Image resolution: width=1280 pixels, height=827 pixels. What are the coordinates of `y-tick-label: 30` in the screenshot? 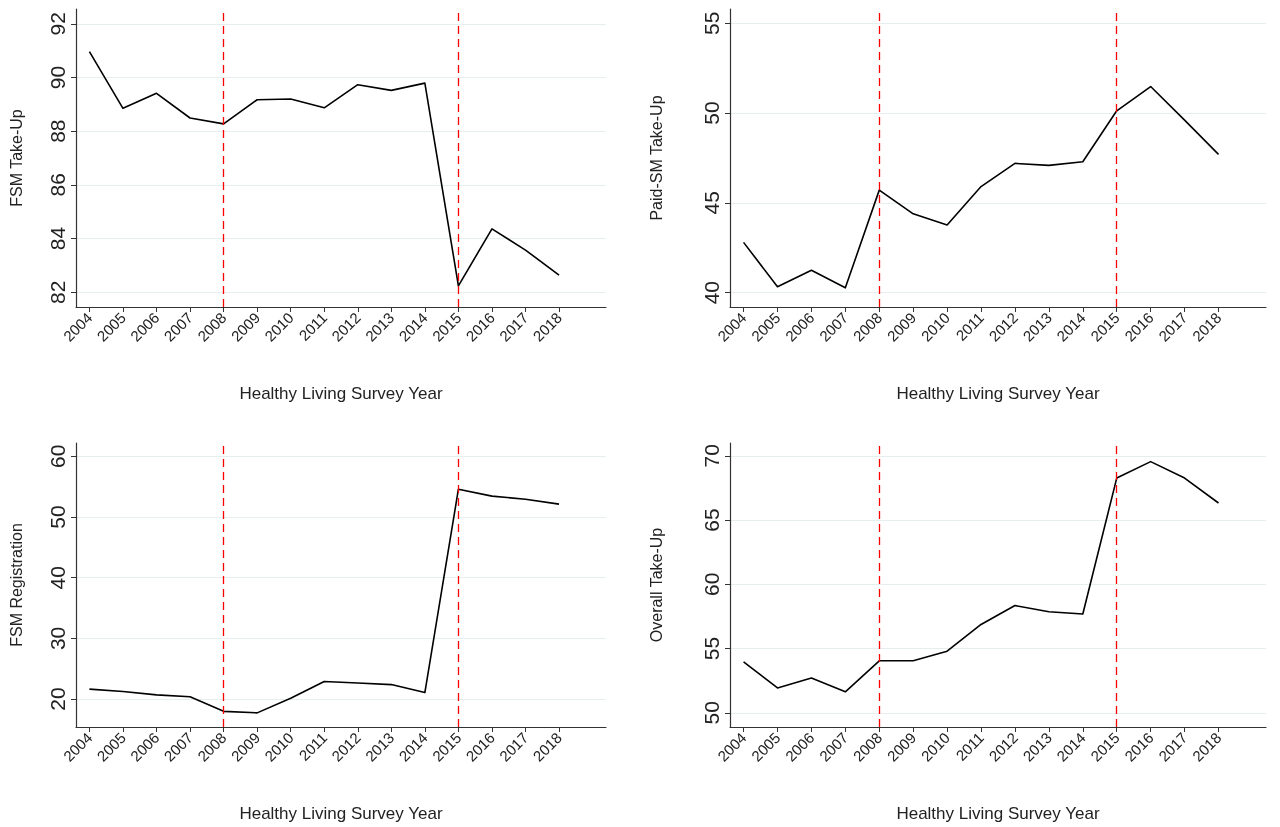 It's located at (57, 638).